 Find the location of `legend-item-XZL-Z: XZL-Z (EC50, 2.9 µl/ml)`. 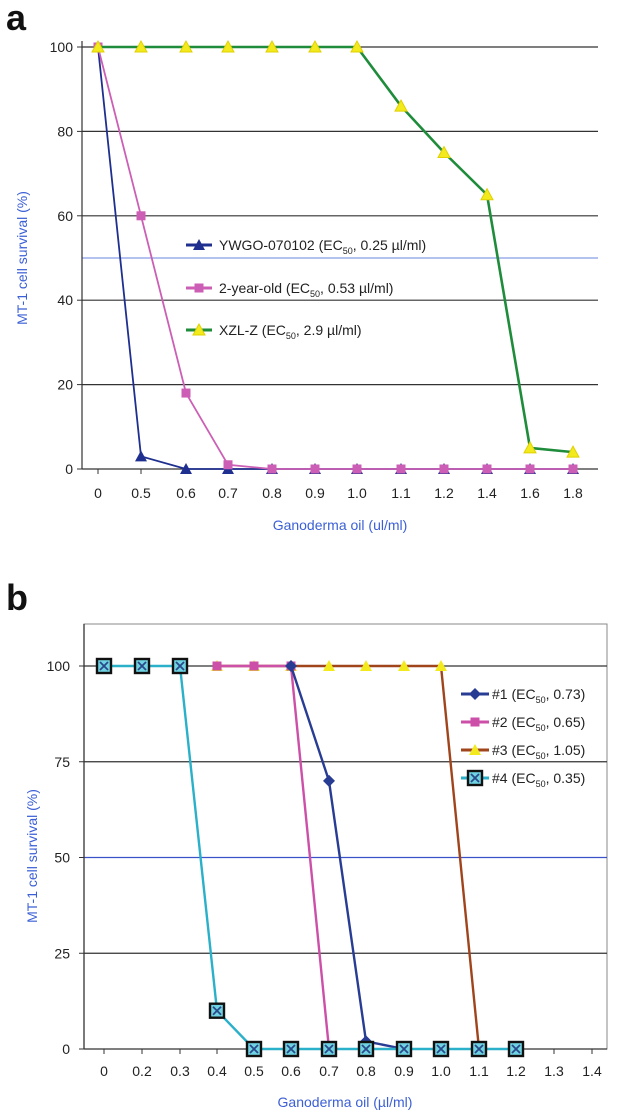

legend-item-XZL-Z: XZL-Z (EC50, 2.9 µl/ml) is located at coordinates (313, 328).